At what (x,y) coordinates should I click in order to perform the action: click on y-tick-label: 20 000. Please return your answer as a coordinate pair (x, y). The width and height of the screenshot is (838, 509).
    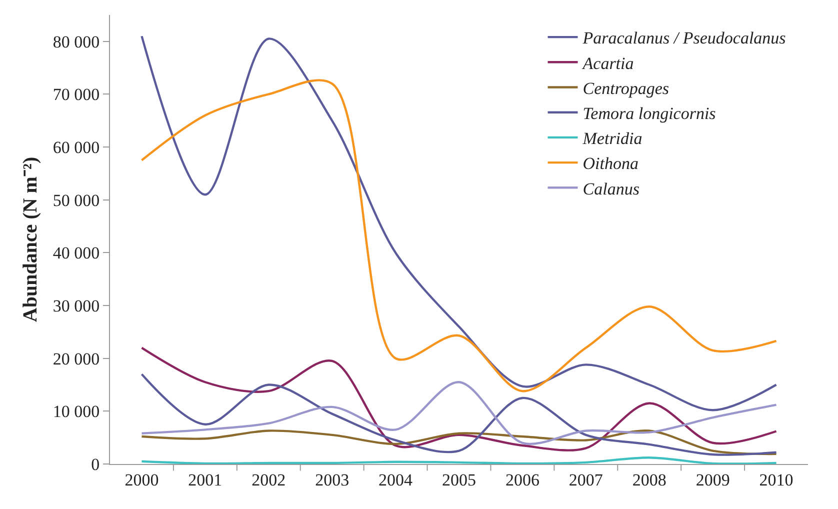
    Looking at the image, I should click on (76, 358).